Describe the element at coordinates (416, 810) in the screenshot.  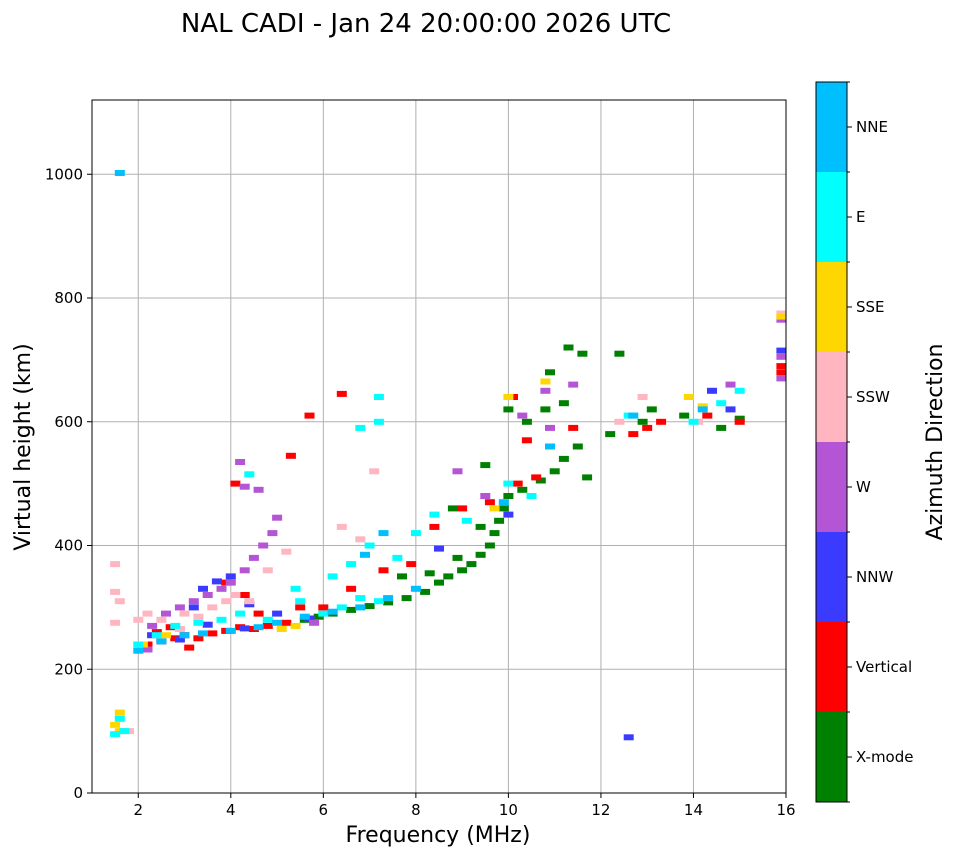
I see `x-tick-label: 8` at that location.